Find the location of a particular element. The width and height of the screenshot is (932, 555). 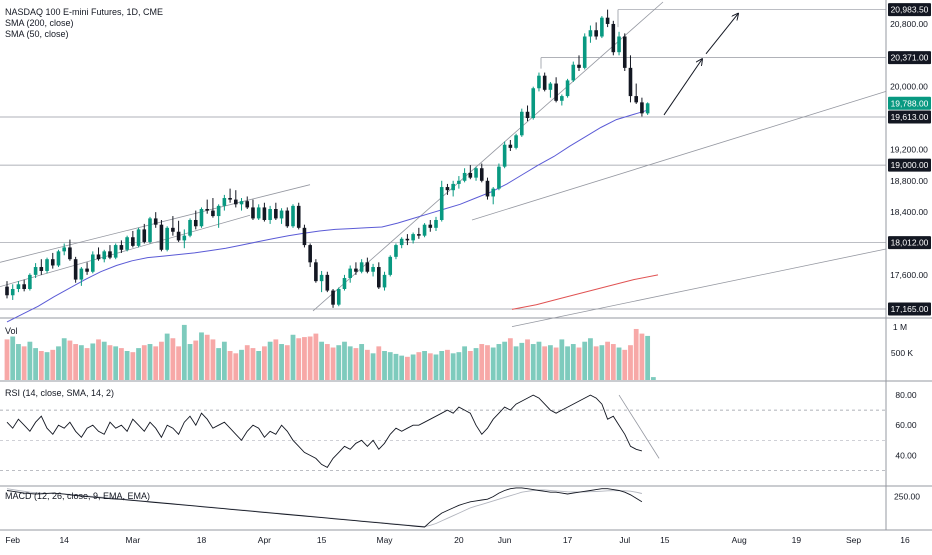

projection-arrow is located at coordinates (682, 87).